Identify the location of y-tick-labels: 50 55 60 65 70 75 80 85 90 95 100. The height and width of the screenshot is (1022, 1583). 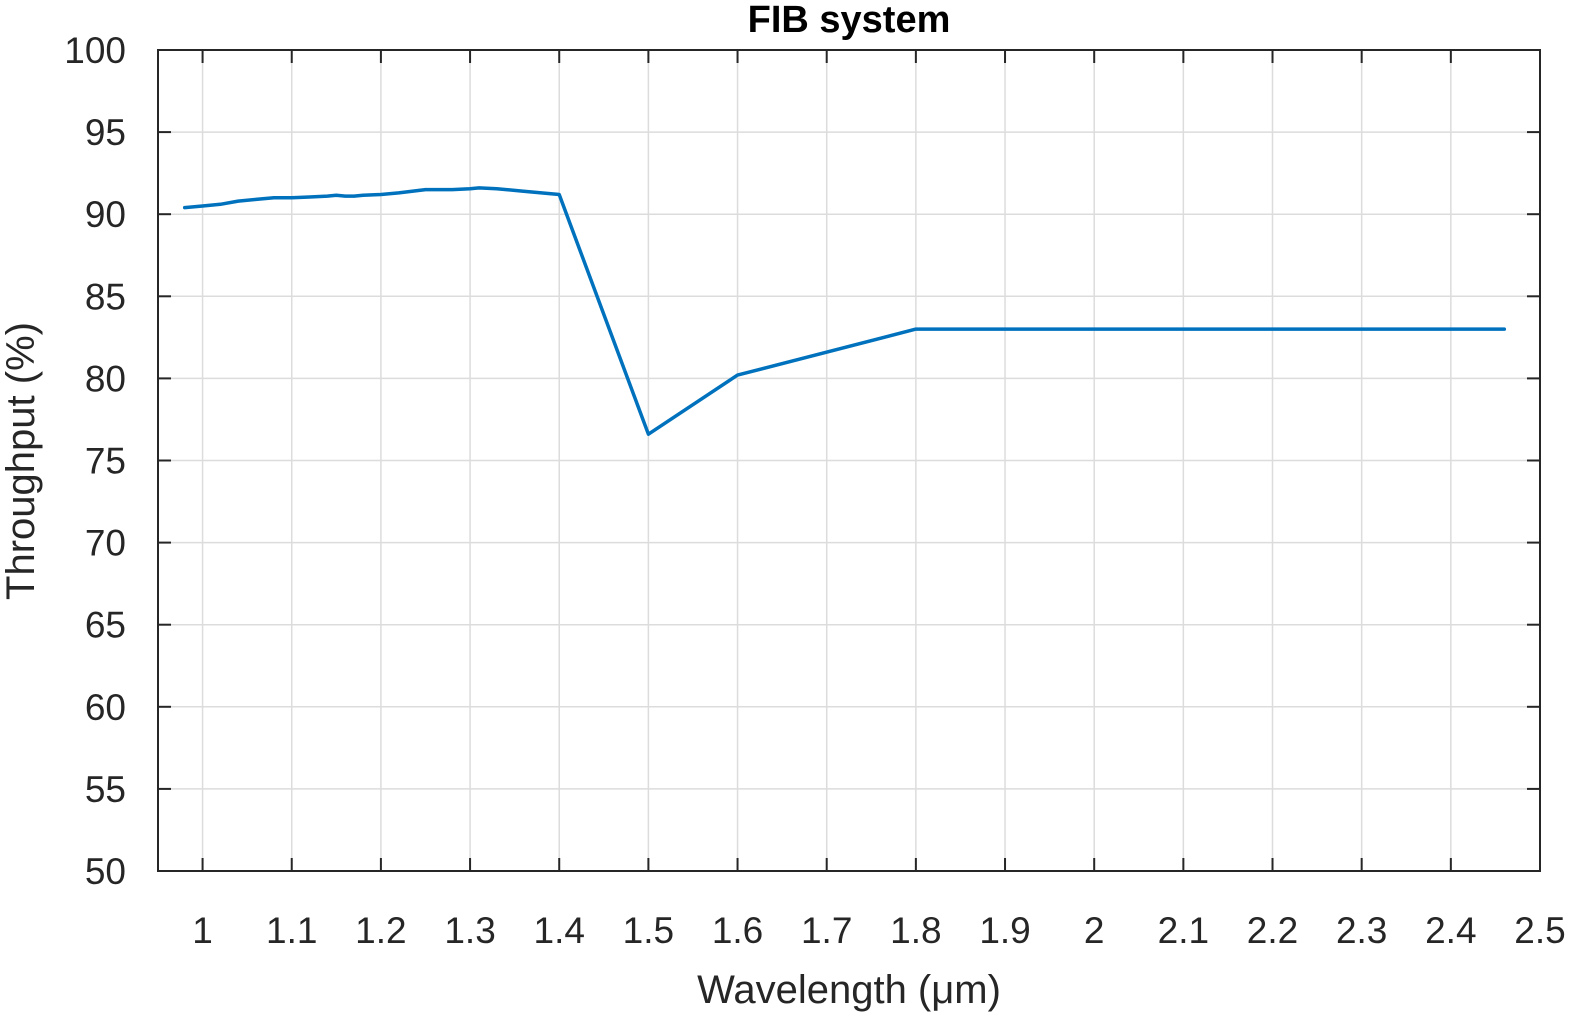
(95, 461).